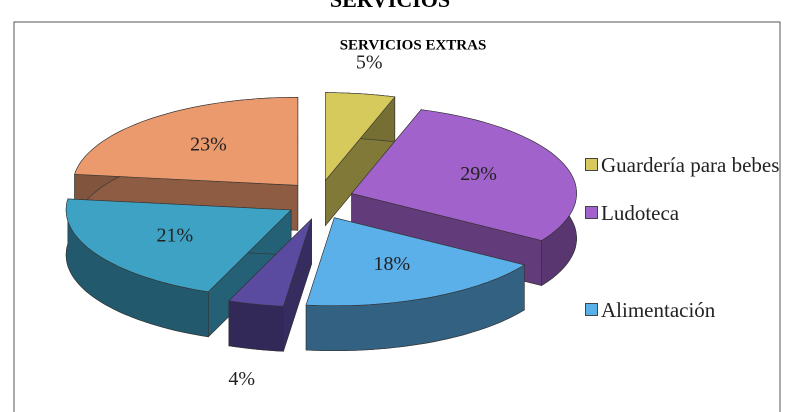 The width and height of the screenshot is (790, 412). Describe the element at coordinates (208, 144) in the screenshot. I see `data-label: 23%` at that location.